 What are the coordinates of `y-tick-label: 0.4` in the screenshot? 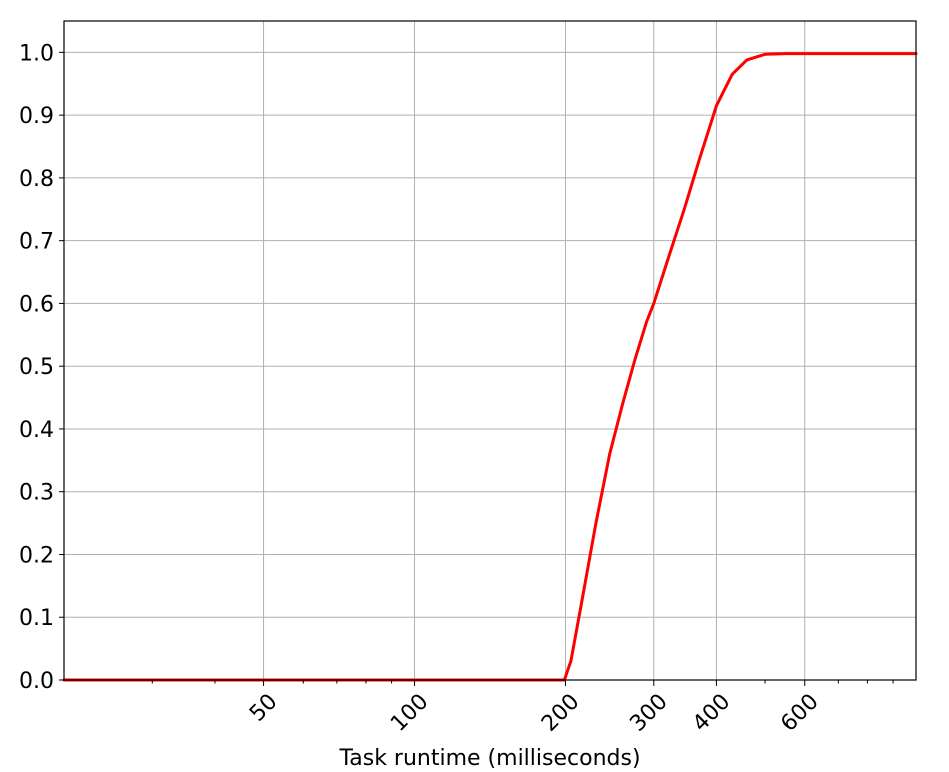 It's located at (36, 430).